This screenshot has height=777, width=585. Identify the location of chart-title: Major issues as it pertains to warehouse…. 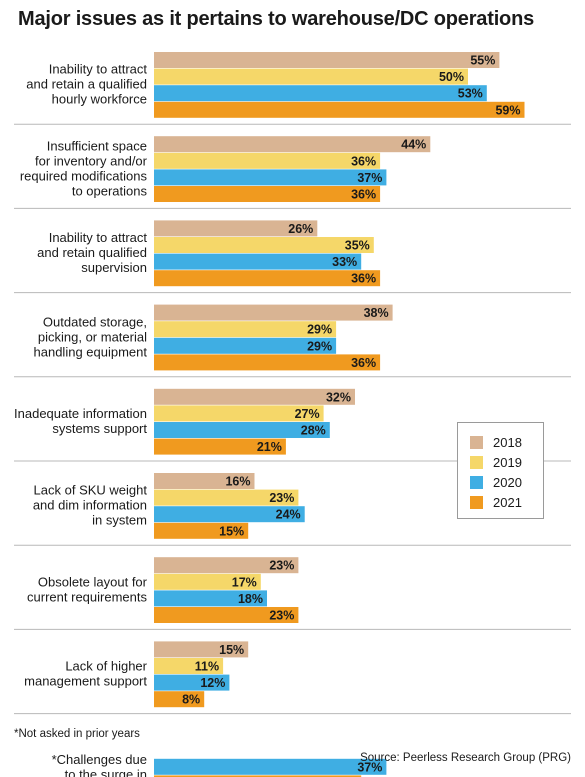
(276, 19).